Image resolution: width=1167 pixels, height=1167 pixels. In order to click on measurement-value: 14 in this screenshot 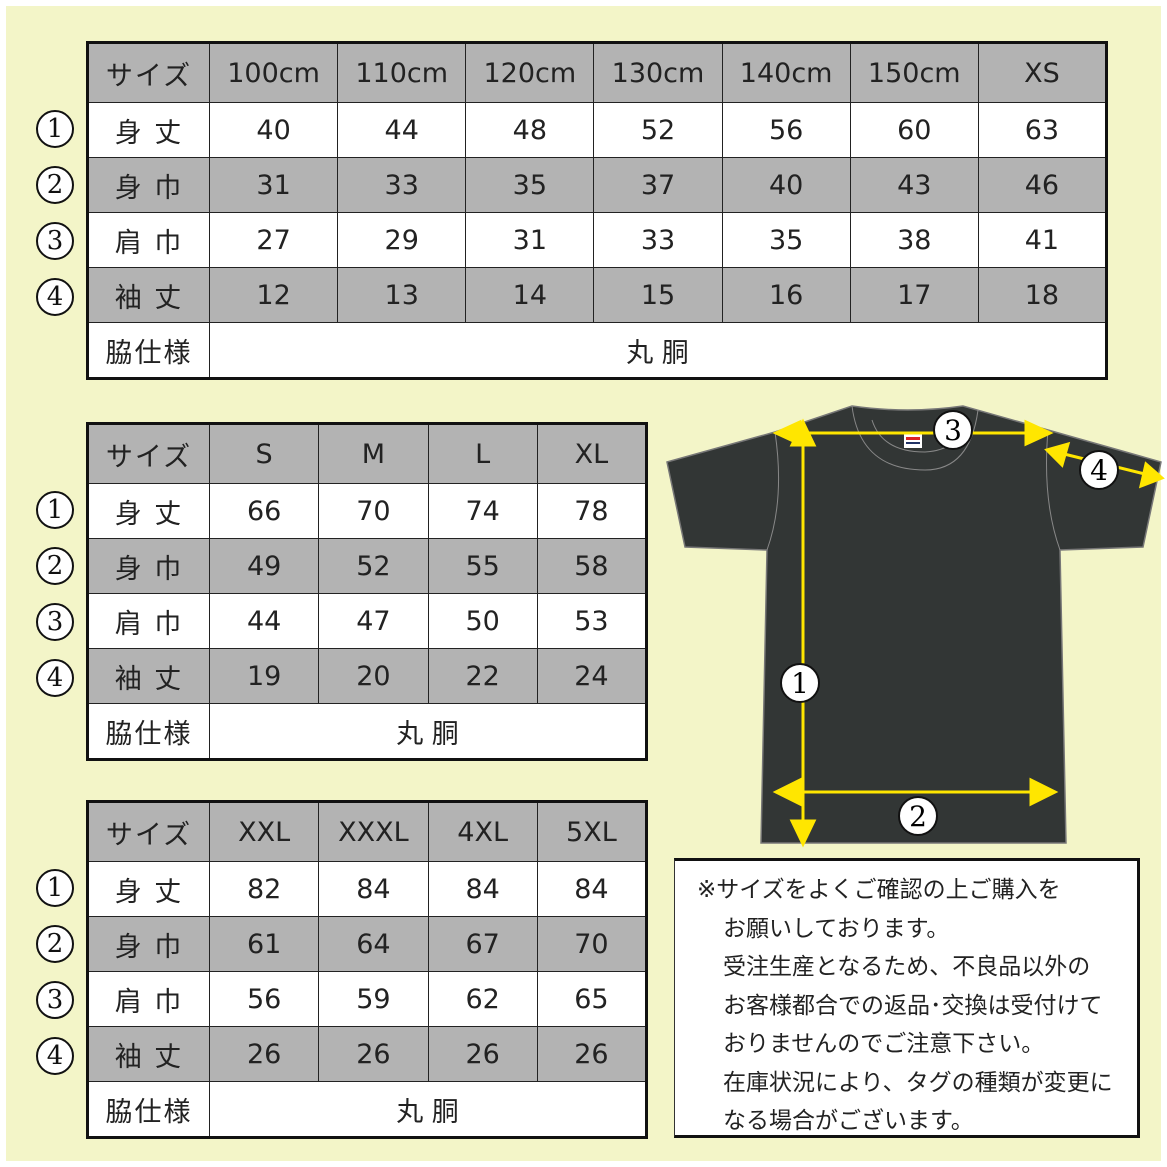, I will do `click(530, 295)`.